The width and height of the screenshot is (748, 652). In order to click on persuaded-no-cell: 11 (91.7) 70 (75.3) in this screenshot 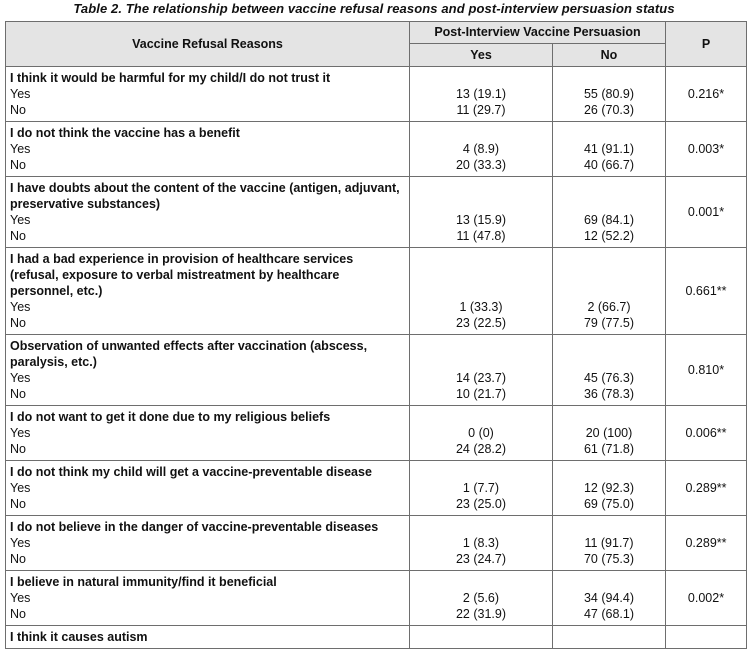, I will do `click(609, 543)`.